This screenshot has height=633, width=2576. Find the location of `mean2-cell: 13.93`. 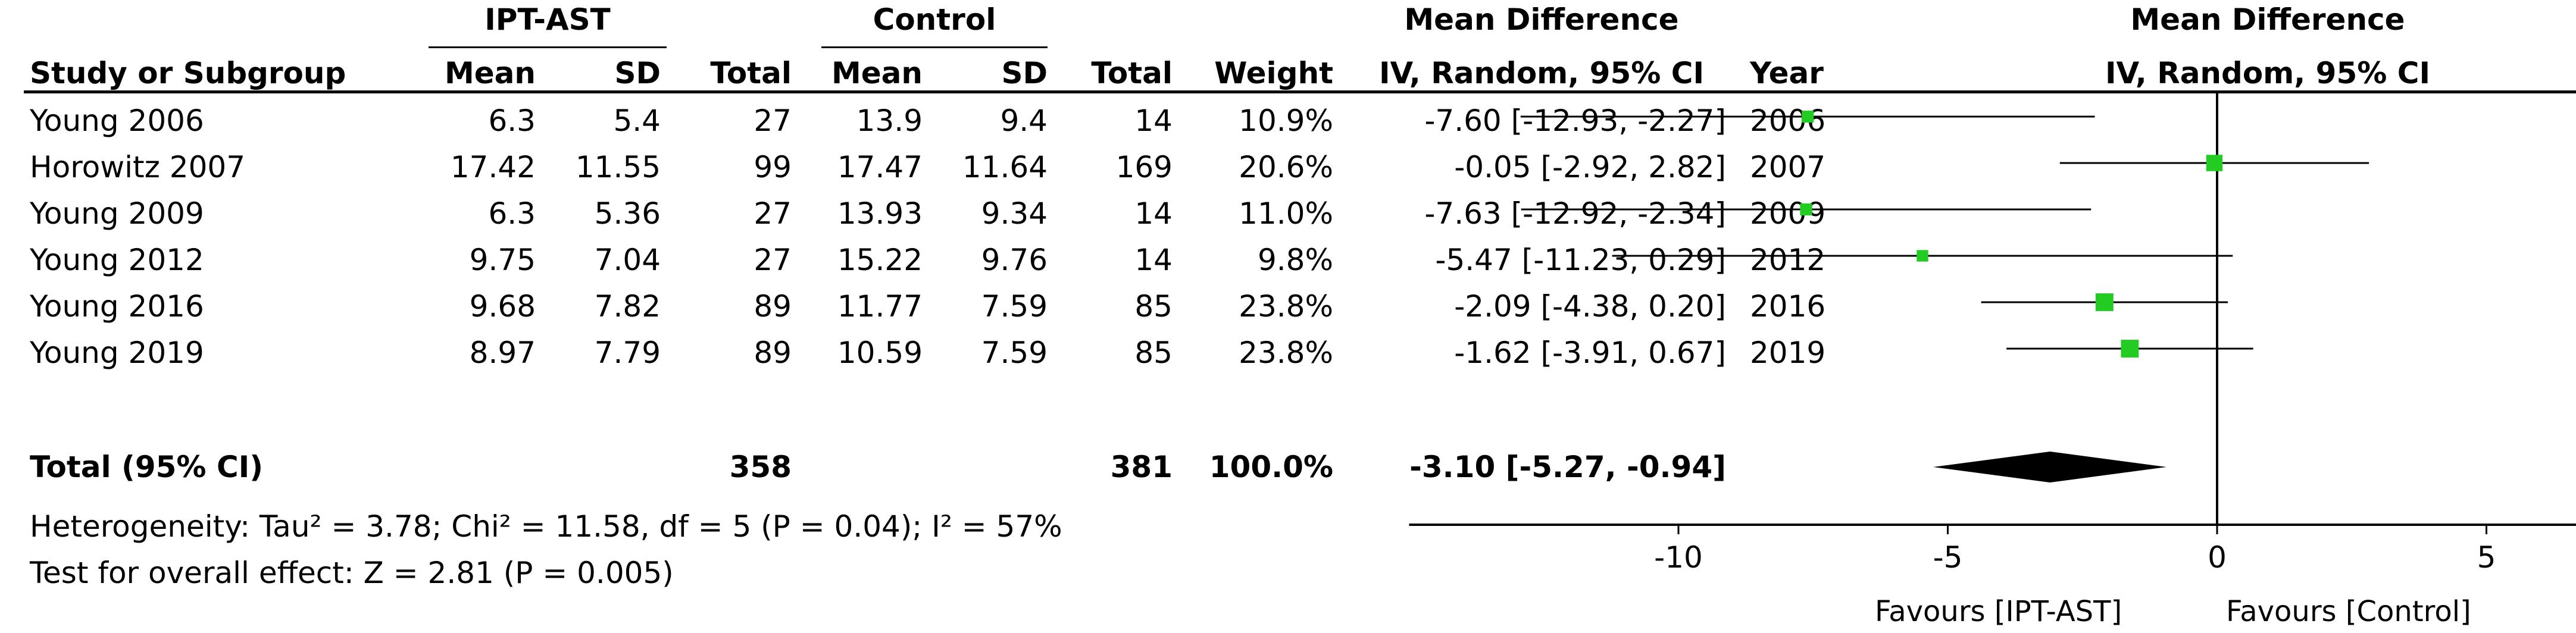

mean2-cell: 13.93 is located at coordinates (880, 214).